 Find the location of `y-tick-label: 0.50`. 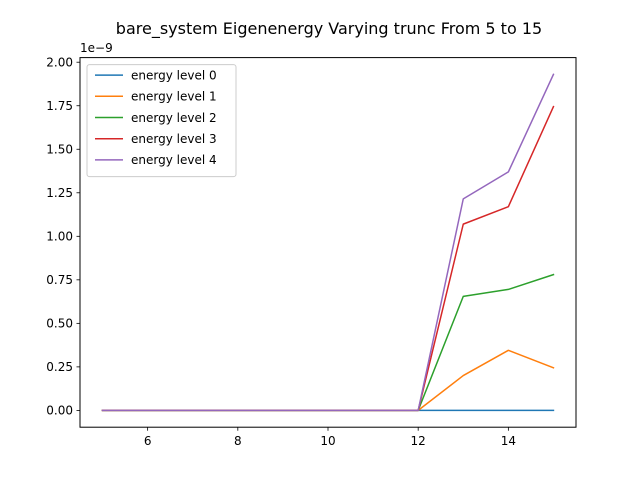

y-tick-label: 0.50 is located at coordinates (59, 324).